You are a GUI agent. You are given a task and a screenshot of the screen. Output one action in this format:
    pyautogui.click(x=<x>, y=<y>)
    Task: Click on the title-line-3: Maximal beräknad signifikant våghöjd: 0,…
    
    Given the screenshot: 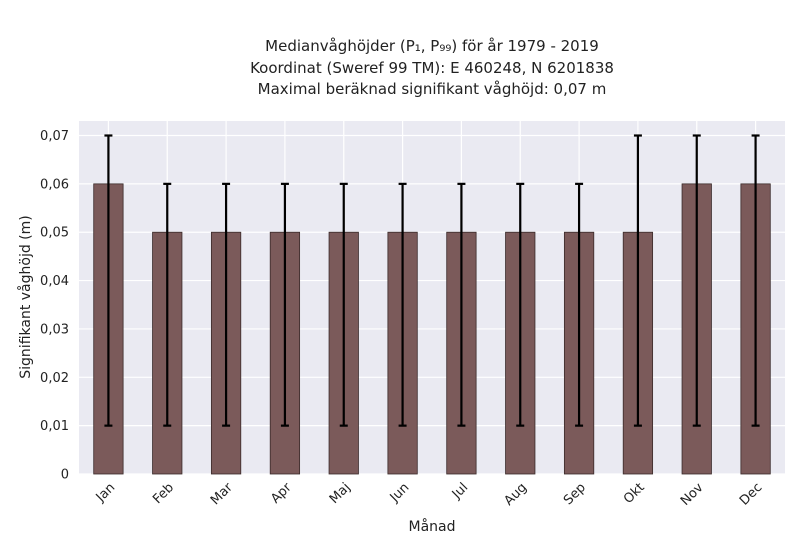 What is the action you would take?
    pyautogui.click(x=432, y=89)
    